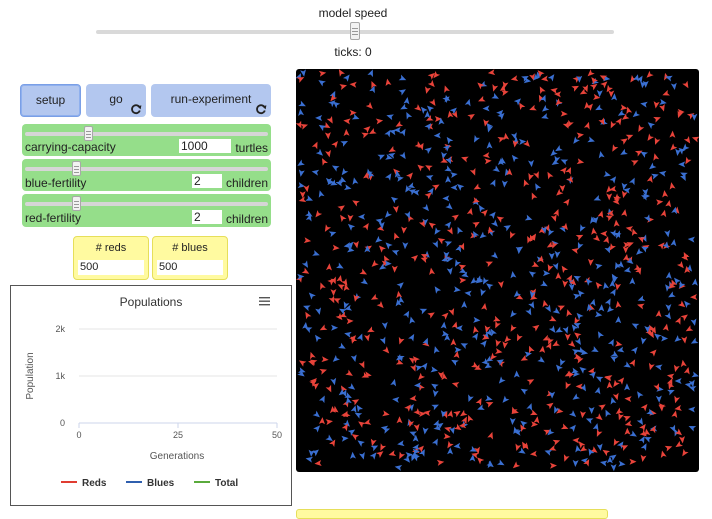  I want to click on carrying-capacity-slider: carrying-capacity 1000 turtles, so click(146, 140).